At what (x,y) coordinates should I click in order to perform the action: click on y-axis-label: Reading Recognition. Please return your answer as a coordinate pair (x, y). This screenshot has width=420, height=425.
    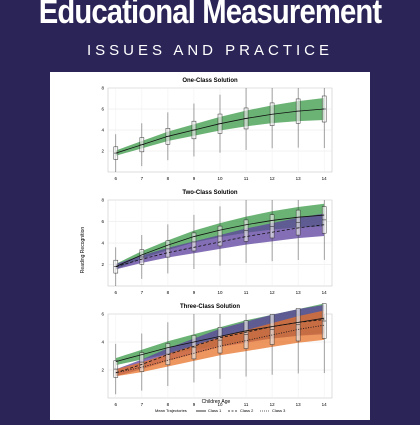
    Looking at the image, I should click on (83, 250).